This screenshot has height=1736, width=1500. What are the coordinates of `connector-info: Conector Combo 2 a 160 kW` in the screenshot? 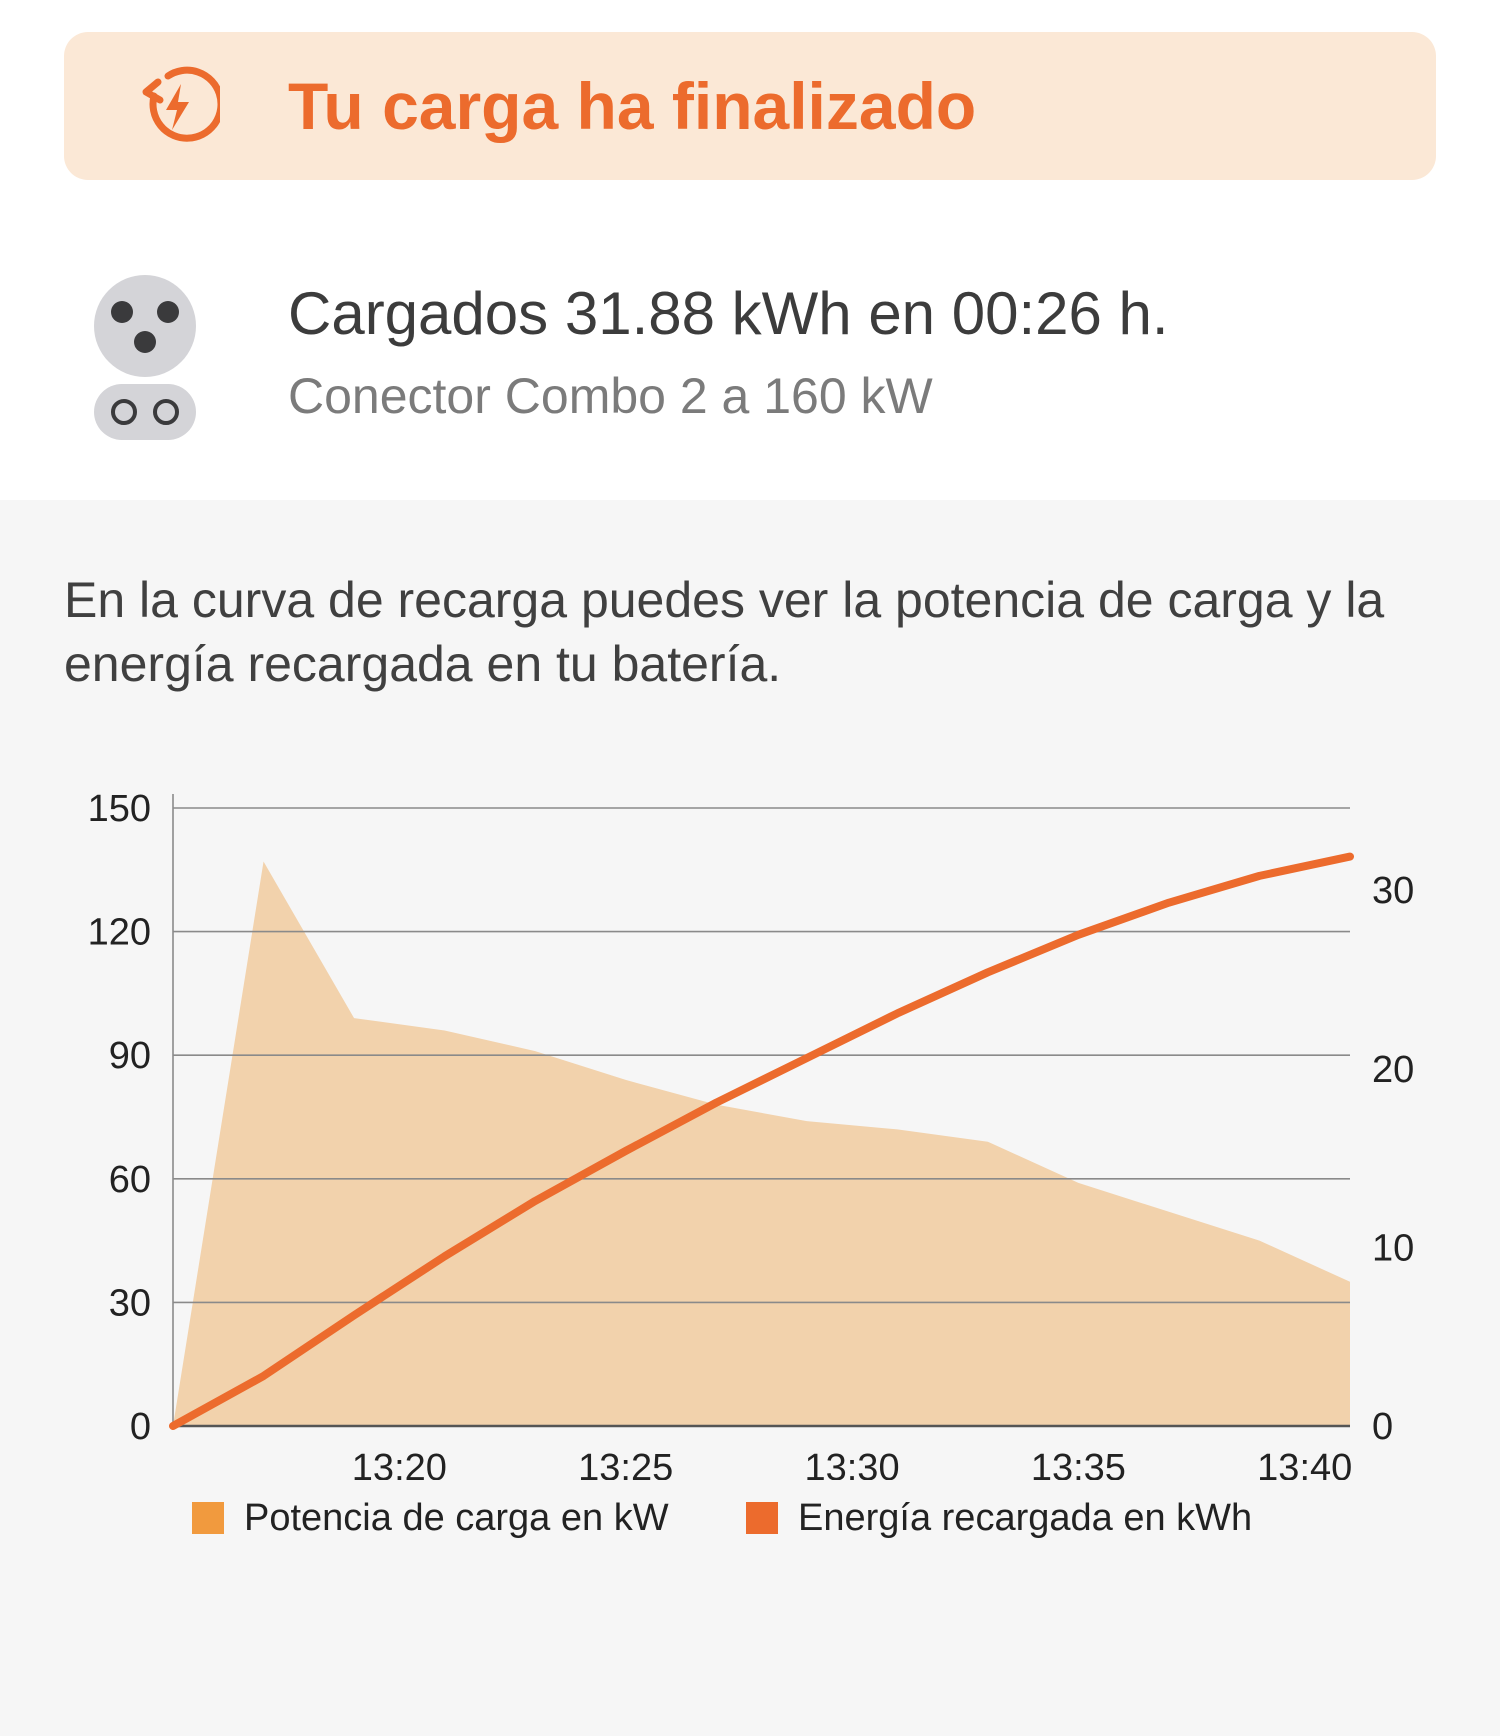 It's located at (610, 396).